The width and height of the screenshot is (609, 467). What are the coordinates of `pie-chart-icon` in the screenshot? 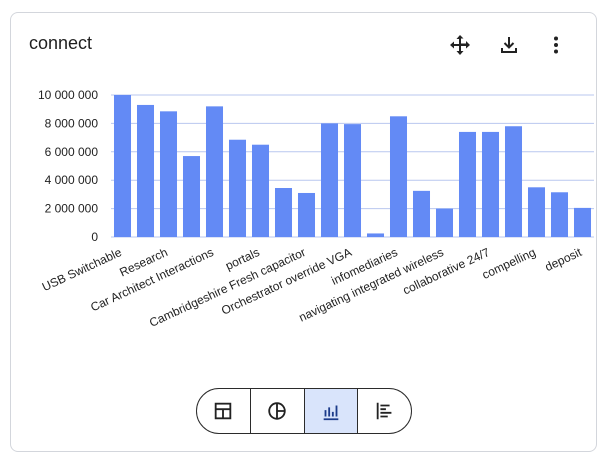 It's located at (277, 411).